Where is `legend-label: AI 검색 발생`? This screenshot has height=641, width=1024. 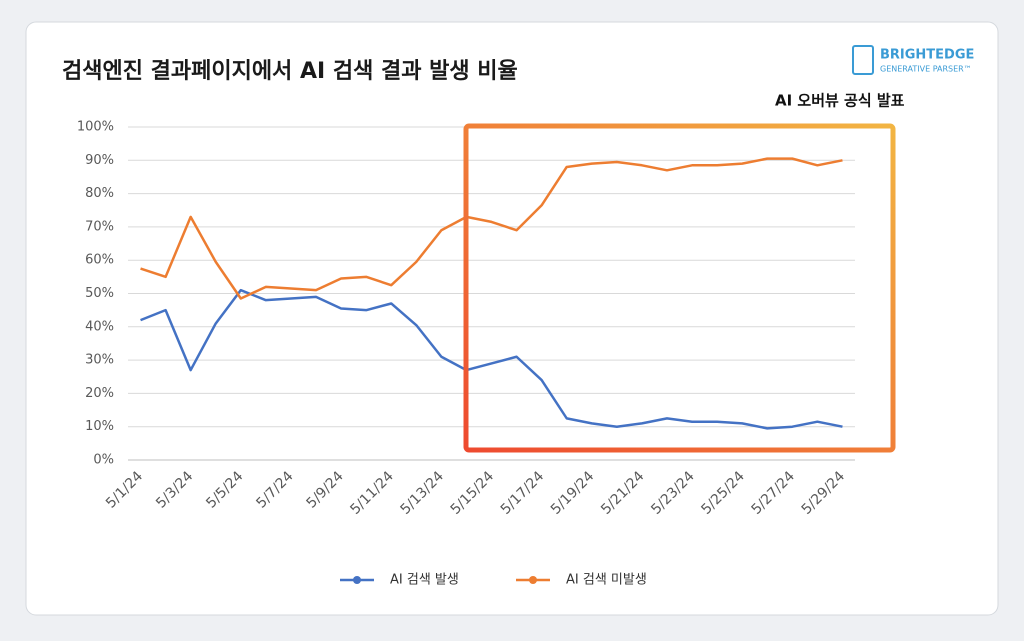 legend-label: AI 검색 발생 is located at coordinates (424, 580).